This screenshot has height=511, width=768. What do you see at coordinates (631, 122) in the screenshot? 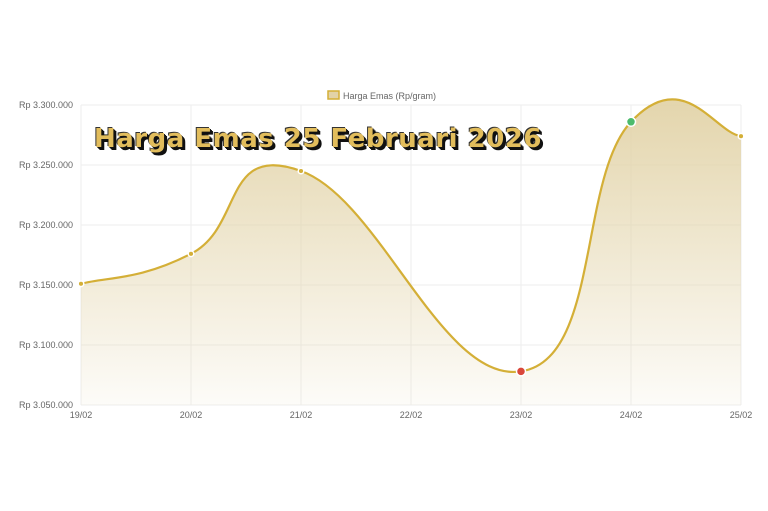
I see `max-point` at bounding box center [631, 122].